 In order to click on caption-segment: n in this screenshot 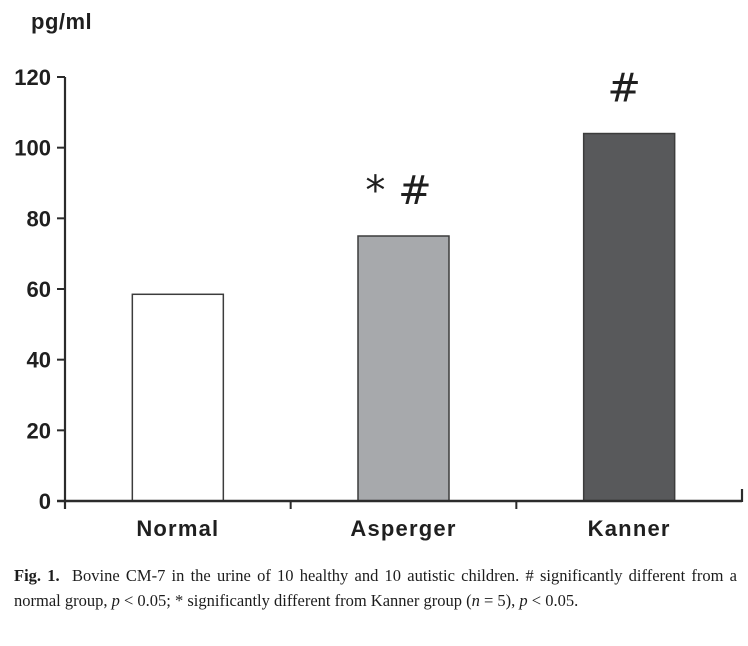, I will do `click(475, 600)`.